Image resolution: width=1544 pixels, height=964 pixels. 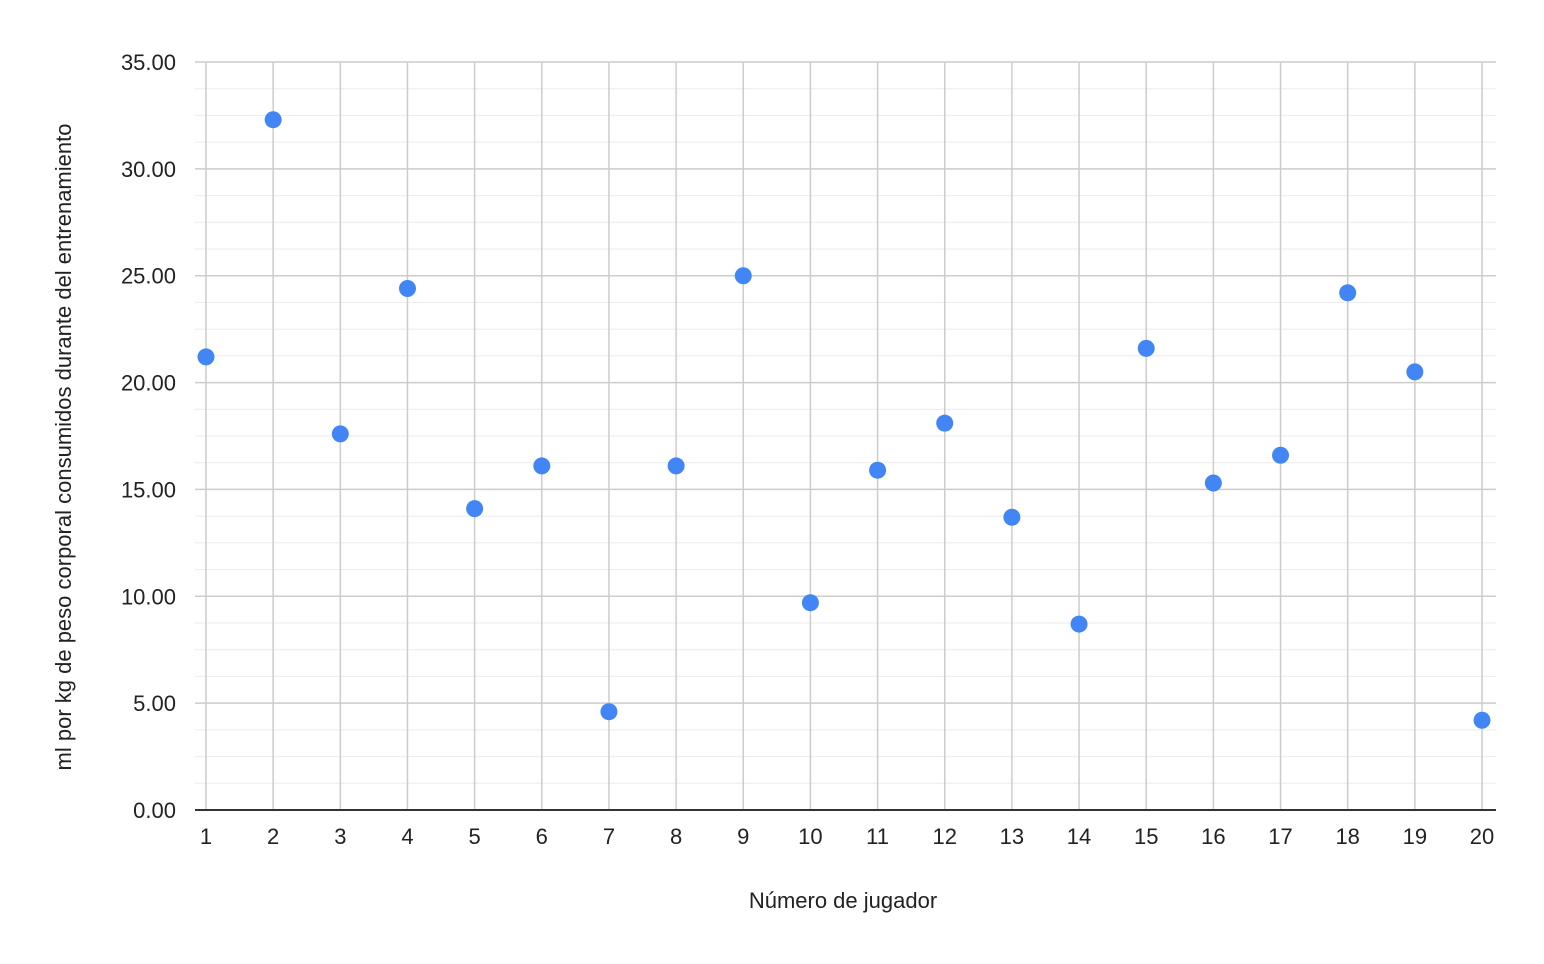 I want to click on x-tick-label: 15, so click(x=1146, y=836).